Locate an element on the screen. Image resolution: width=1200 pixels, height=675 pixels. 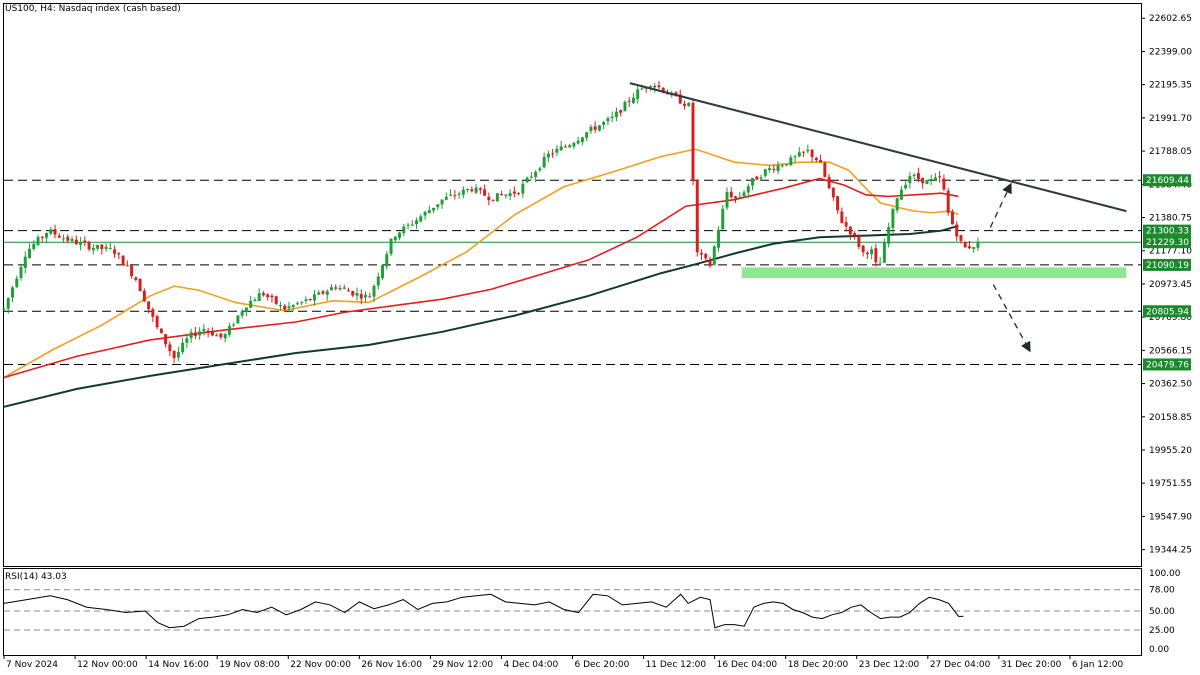
level-tag-label: 21090.19 is located at coordinates (1167, 266).